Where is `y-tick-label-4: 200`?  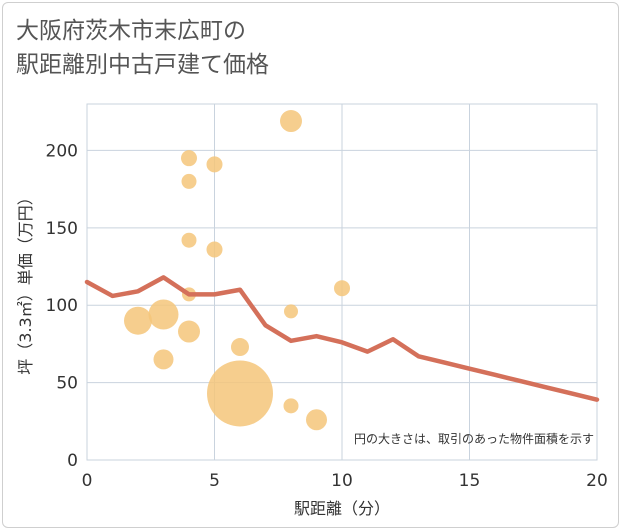
y-tick-label-4: 200 is located at coordinates (62, 151).